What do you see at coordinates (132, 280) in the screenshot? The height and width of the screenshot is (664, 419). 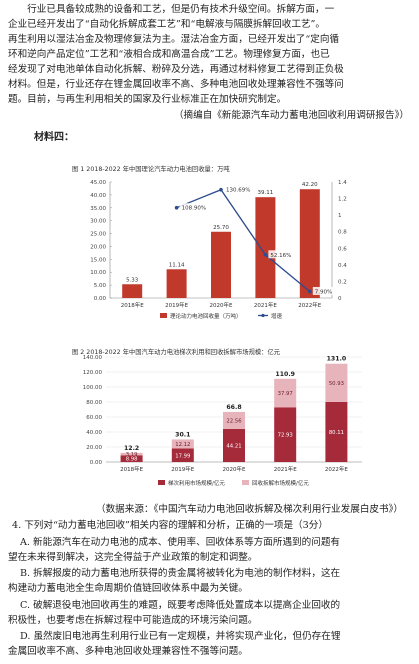 I see `bar-value-label: 5.33` at bounding box center [132, 280].